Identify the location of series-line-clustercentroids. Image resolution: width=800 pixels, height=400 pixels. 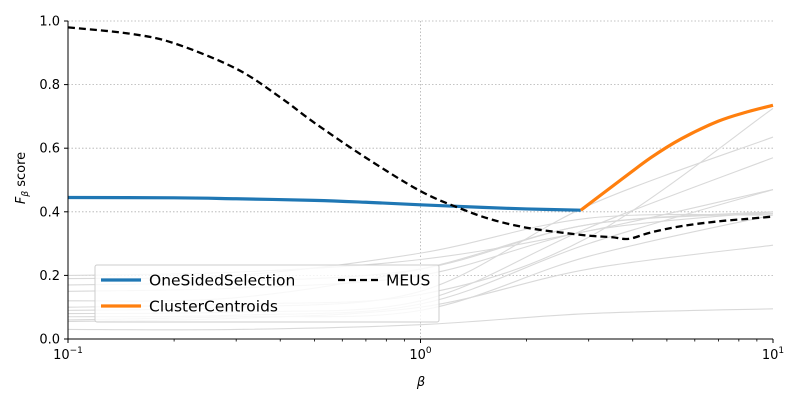
(676, 157).